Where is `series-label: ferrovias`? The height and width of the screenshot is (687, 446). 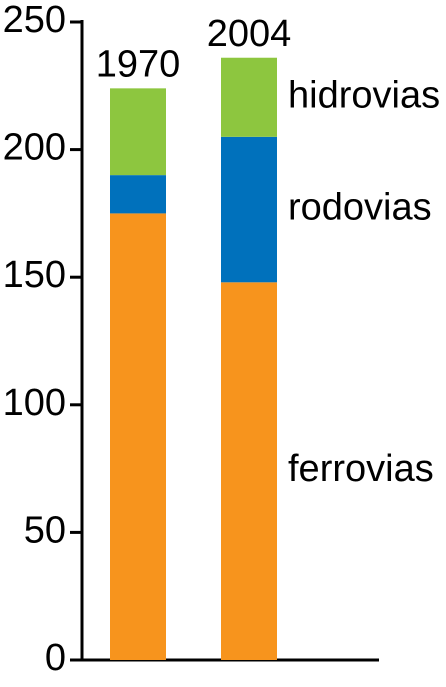
series-label: ferrovias is located at coordinates (361, 469).